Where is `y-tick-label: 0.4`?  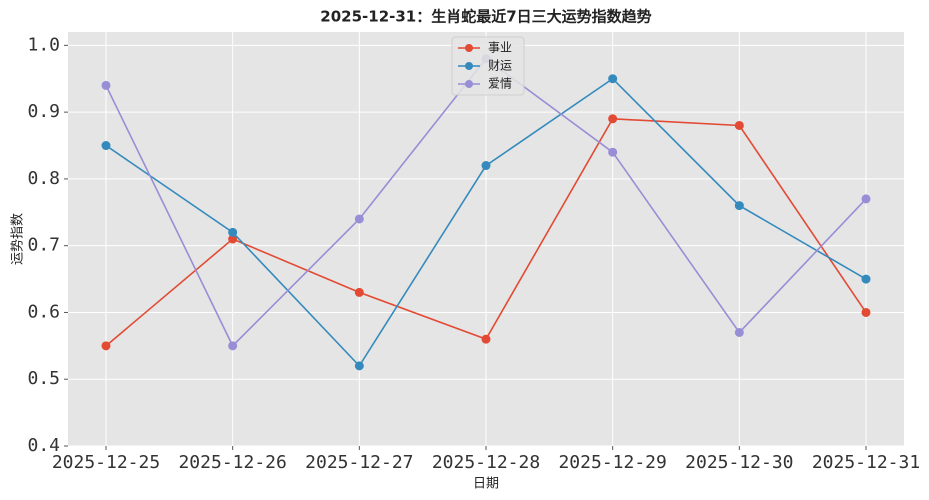 y-tick-label: 0.4 is located at coordinates (43, 445).